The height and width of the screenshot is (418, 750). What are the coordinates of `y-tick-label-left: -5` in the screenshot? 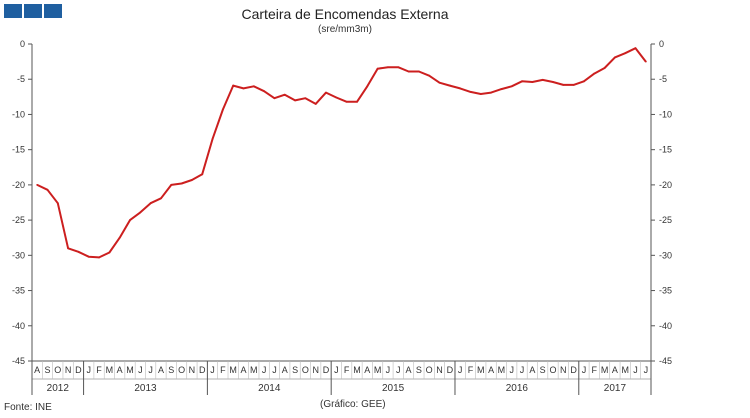 It's located at (21, 79).